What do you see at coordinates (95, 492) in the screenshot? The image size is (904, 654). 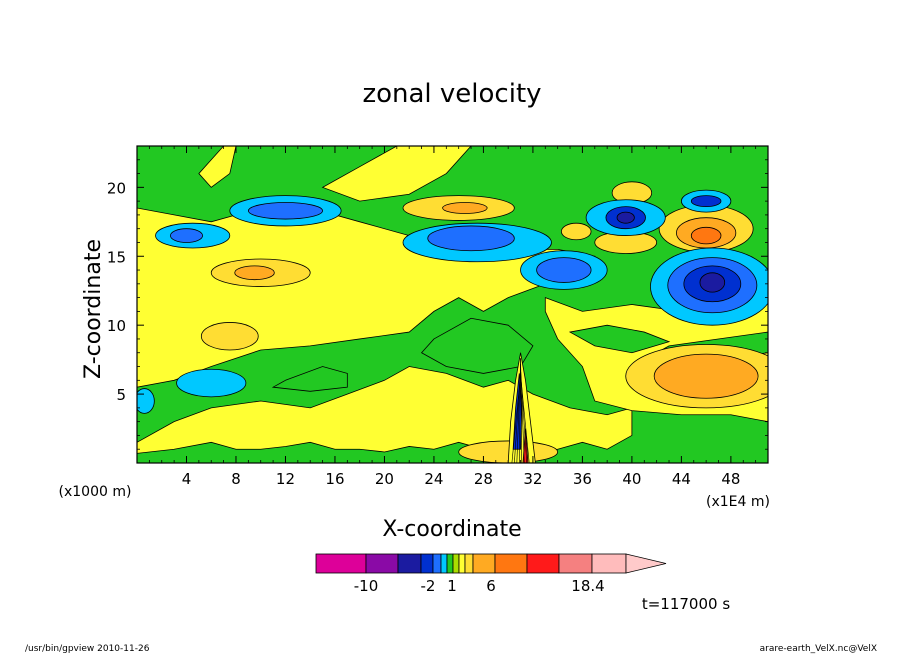 I see `y-axis-unit: (x1000 m)` at bounding box center [95, 492].